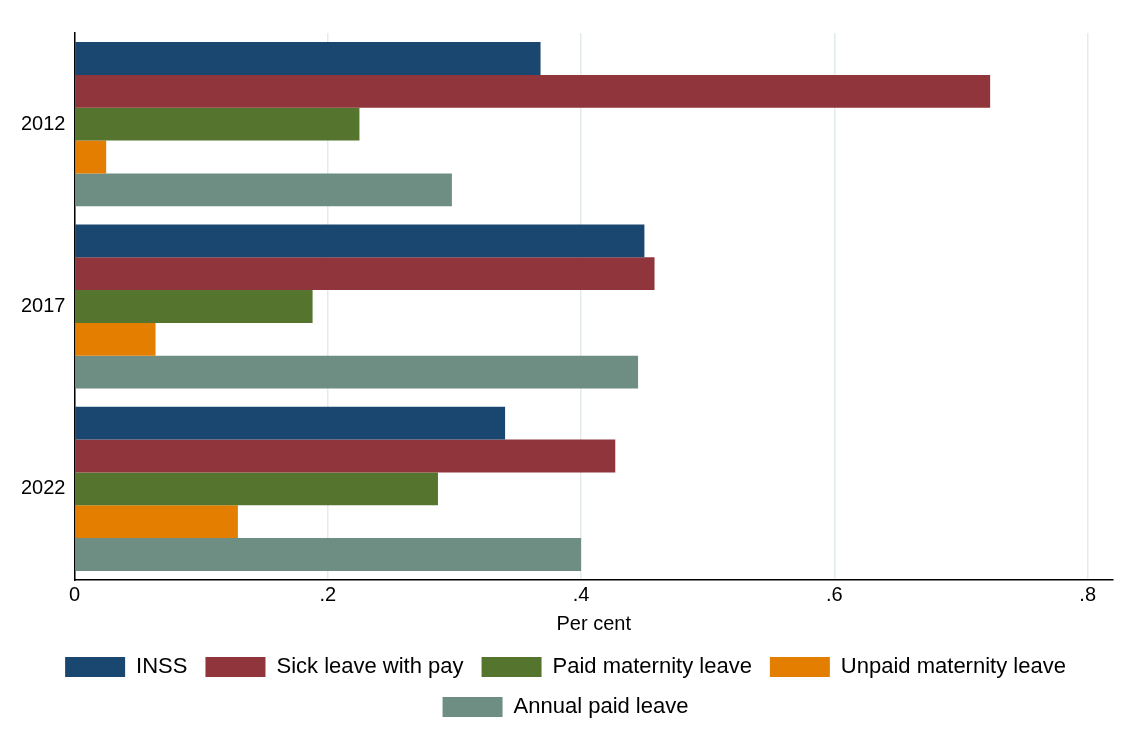 Image resolution: width=1135 pixels, height=748 pixels. Describe the element at coordinates (601, 706) in the screenshot. I see `legend-label: Annual paid leave` at that location.